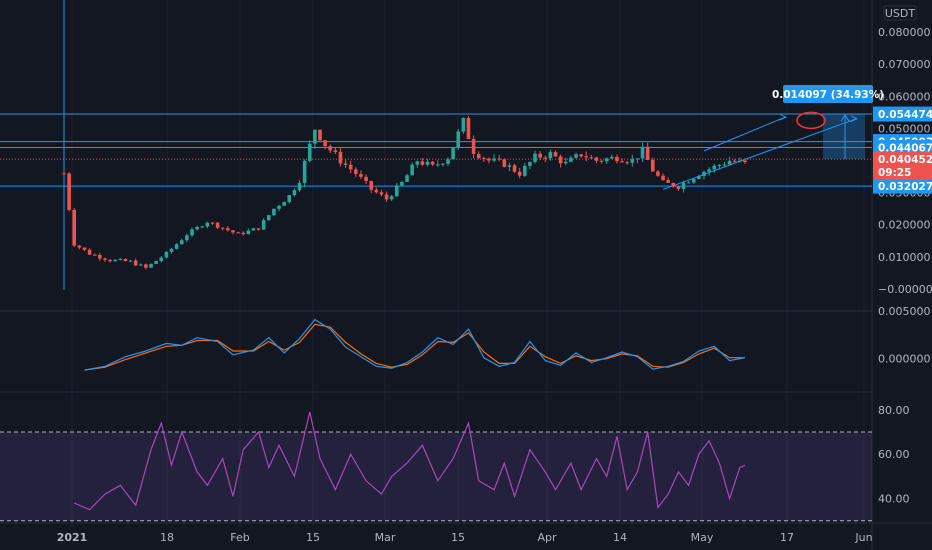 The width and height of the screenshot is (932, 550). What do you see at coordinates (894, 410) in the screenshot?
I see `rsi-tick-label: 80.00` at bounding box center [894, 410].